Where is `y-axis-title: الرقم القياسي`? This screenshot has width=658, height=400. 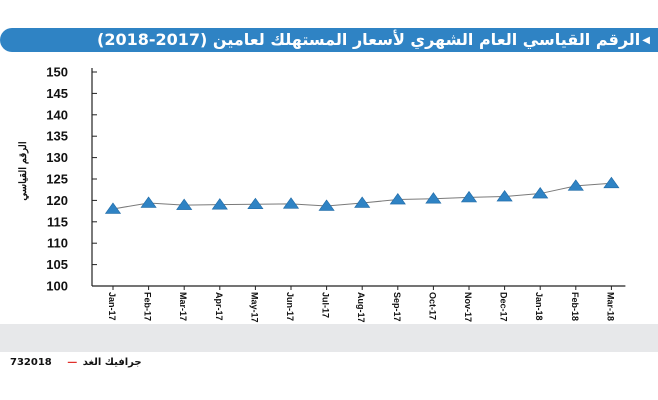 y-axis-title: الرقم القياسي is located at coordinates (23, 170).